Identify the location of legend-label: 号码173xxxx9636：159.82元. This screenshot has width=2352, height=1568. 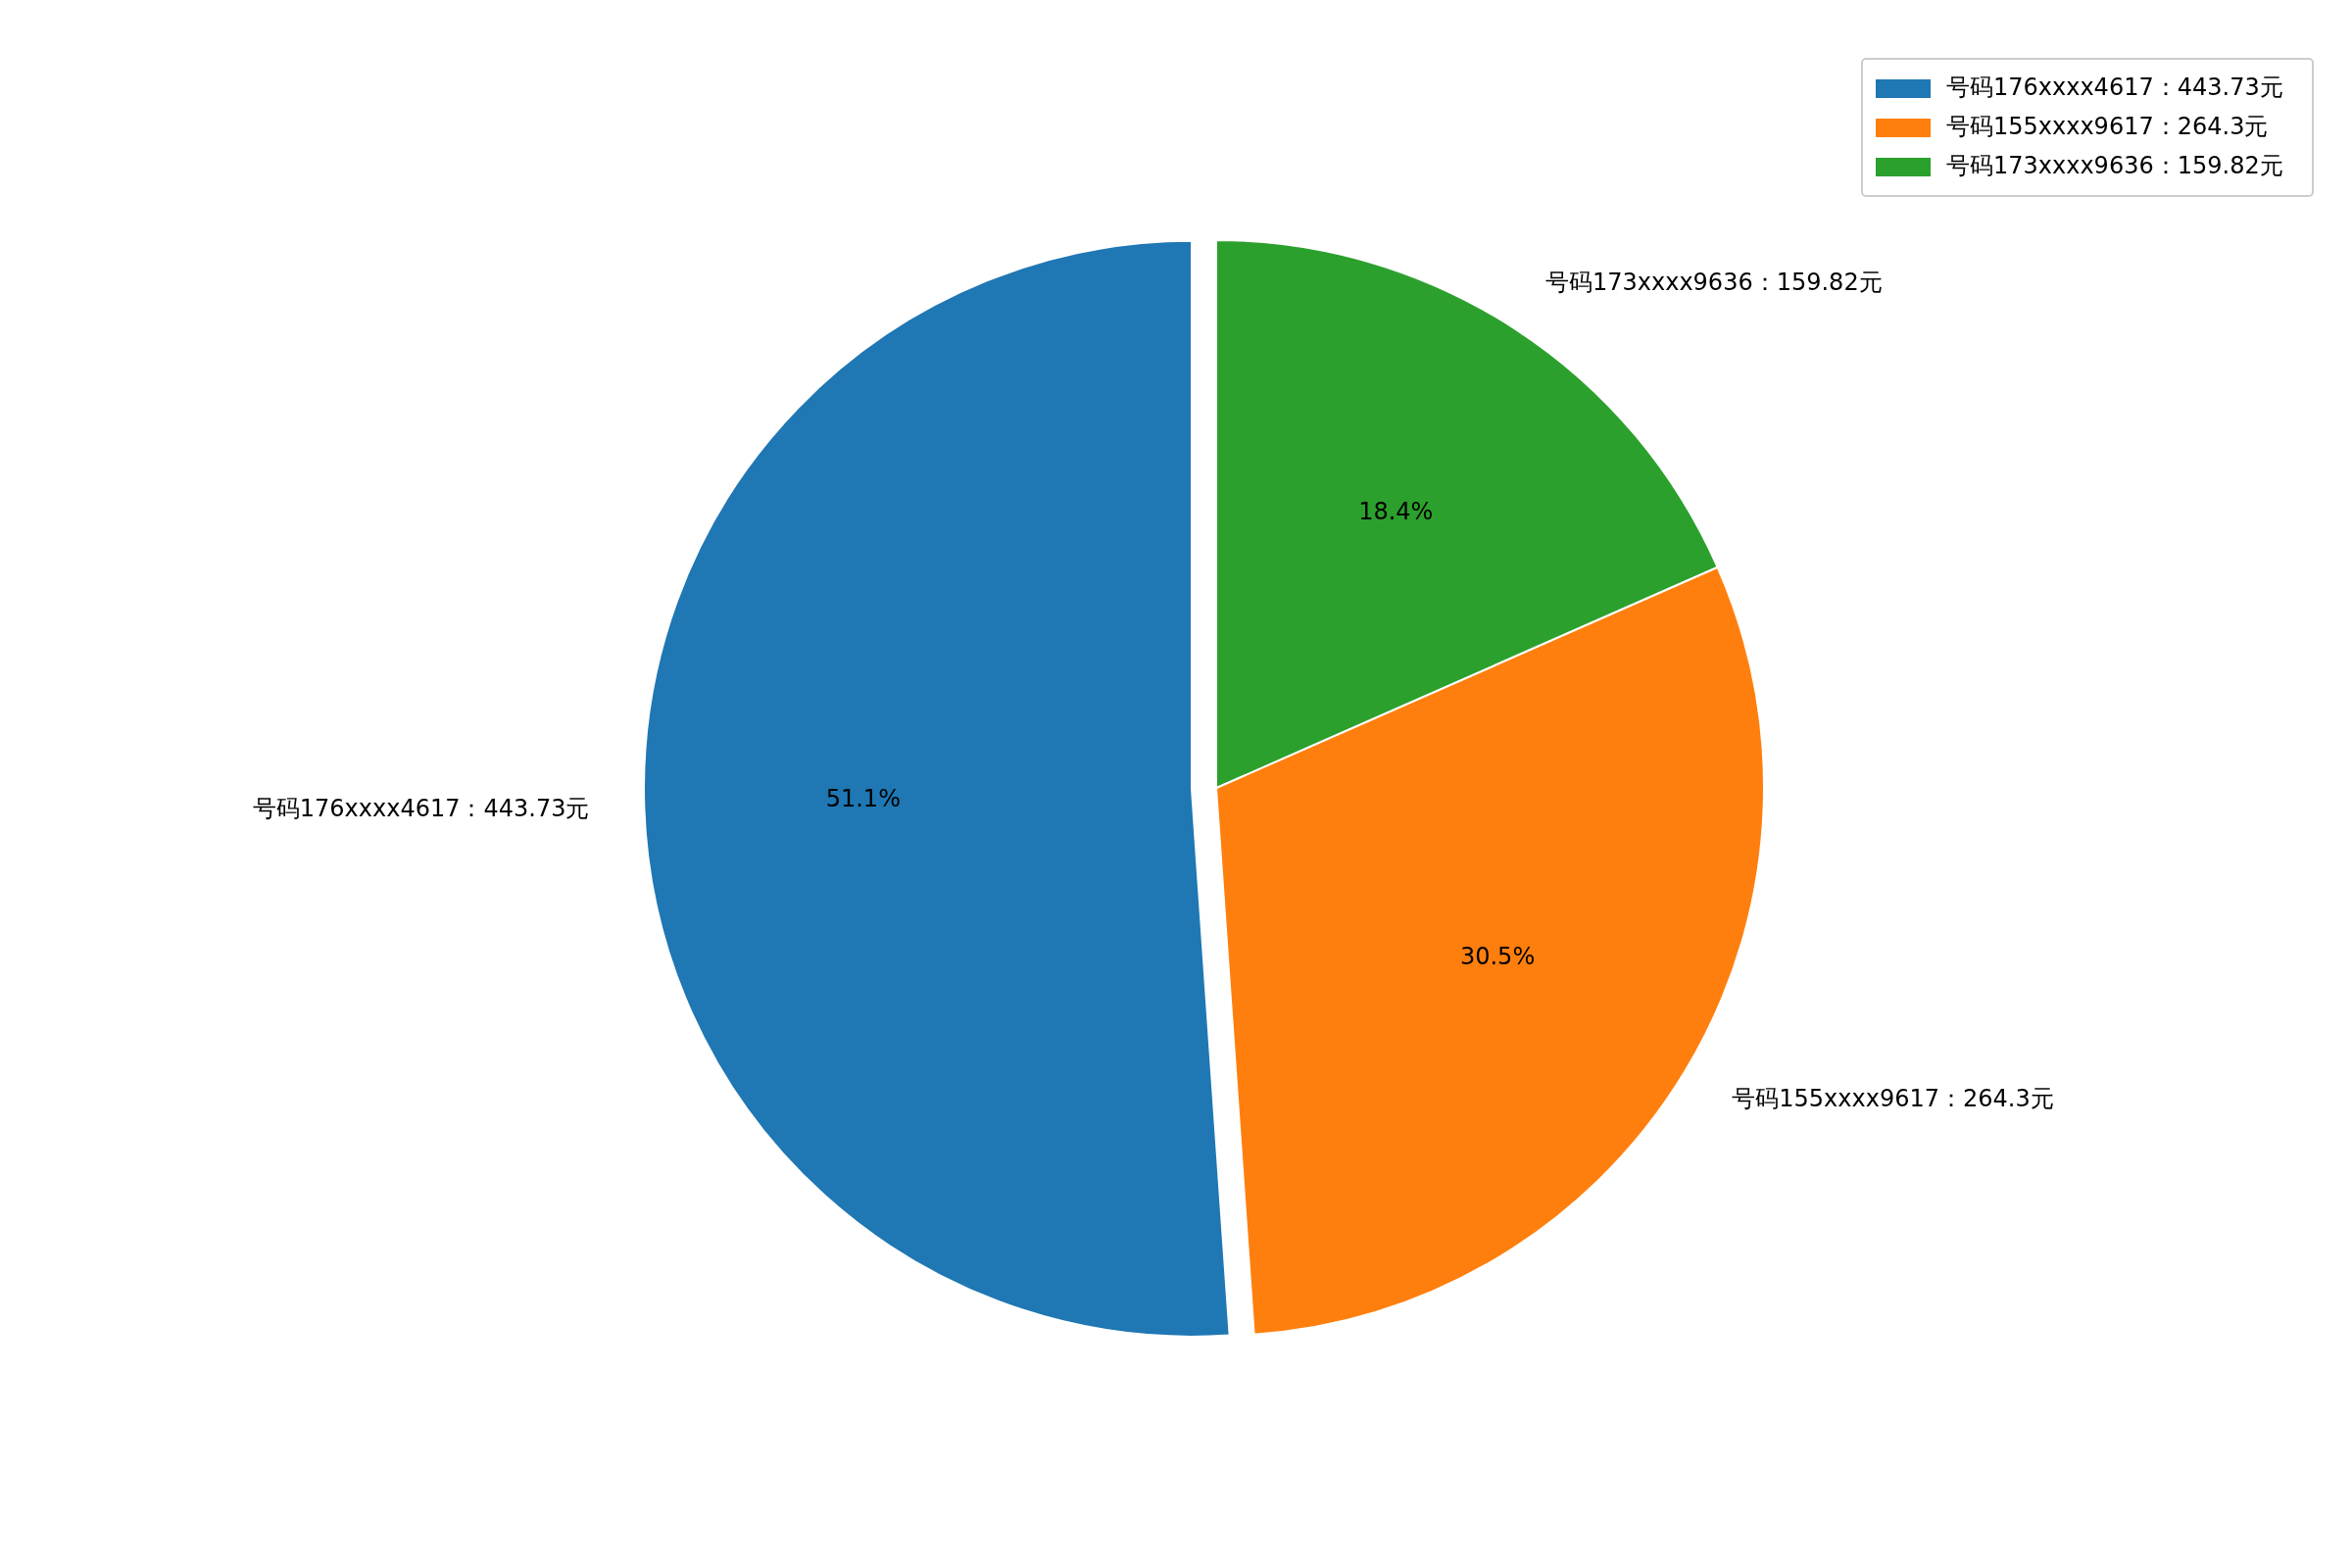
(2114, 165).